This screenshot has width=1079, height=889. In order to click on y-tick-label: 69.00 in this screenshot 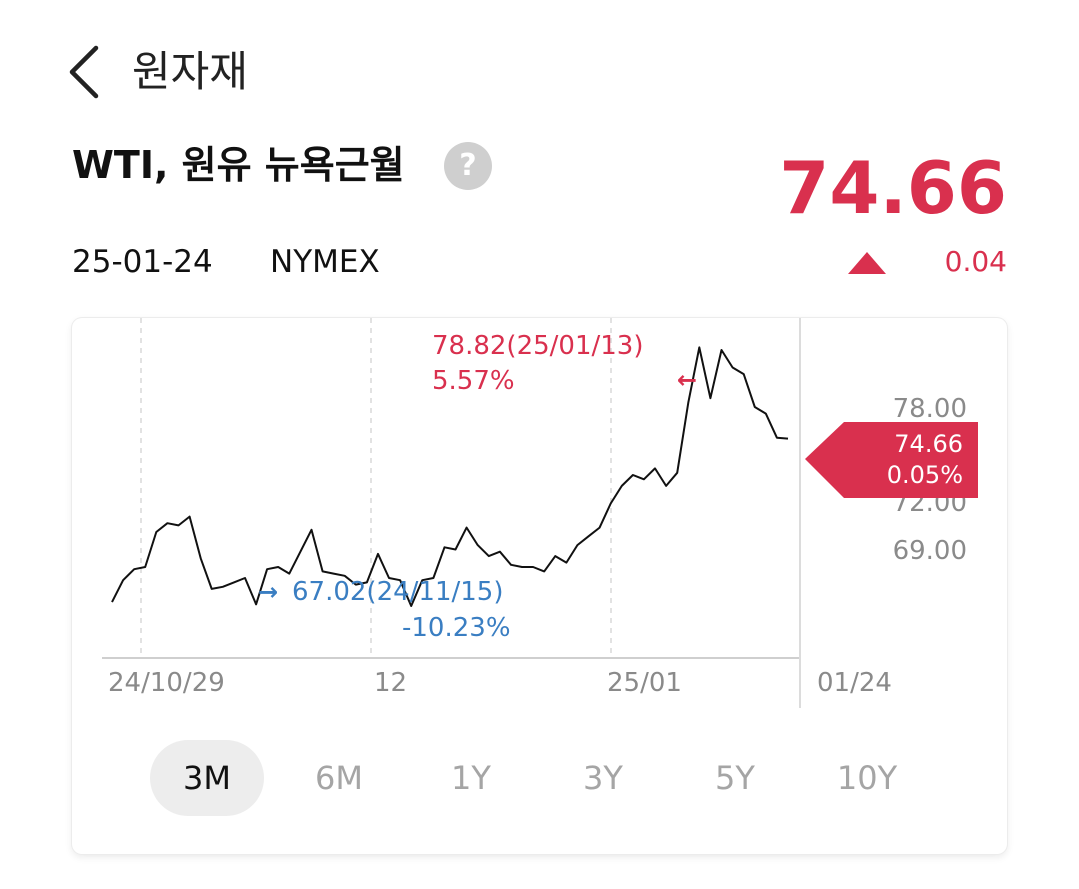, I will do `click(930, 551)`.